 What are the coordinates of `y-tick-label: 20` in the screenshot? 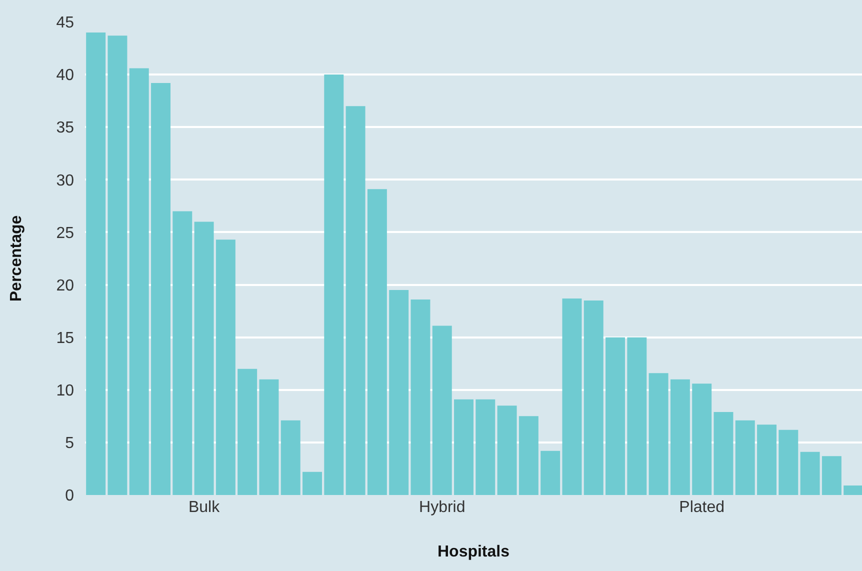 It's located at (65, 285).